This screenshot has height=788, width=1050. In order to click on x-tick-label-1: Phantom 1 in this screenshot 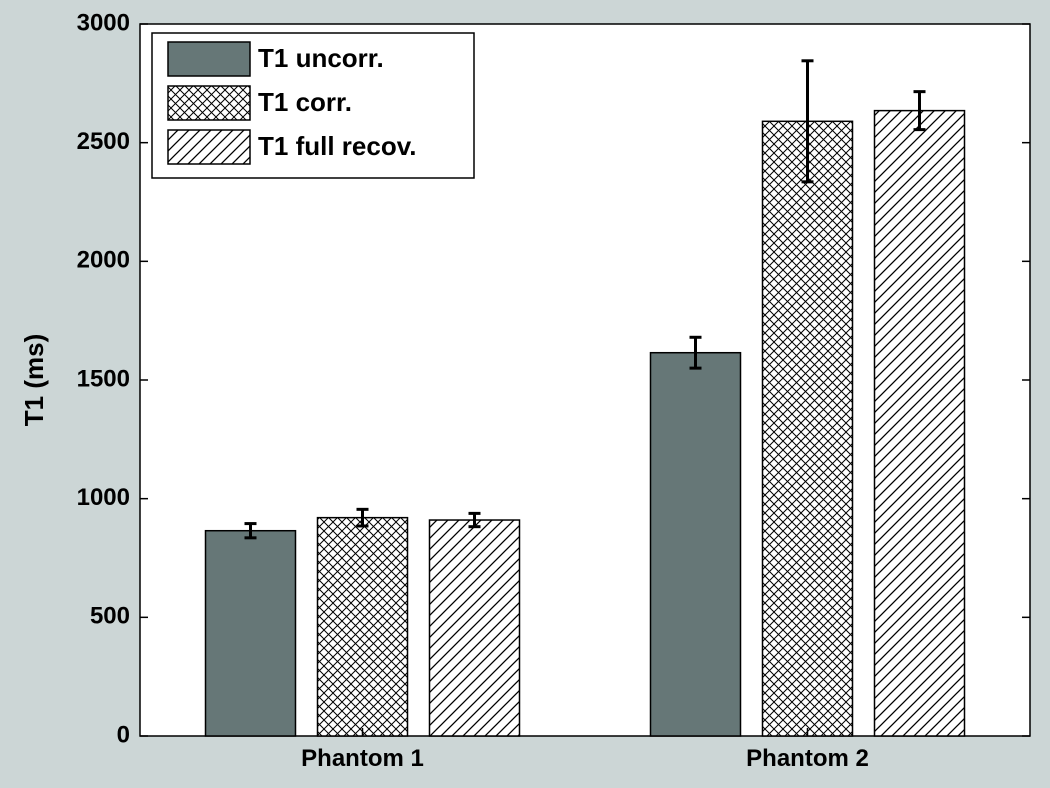, I will do `click(362, 758)`.